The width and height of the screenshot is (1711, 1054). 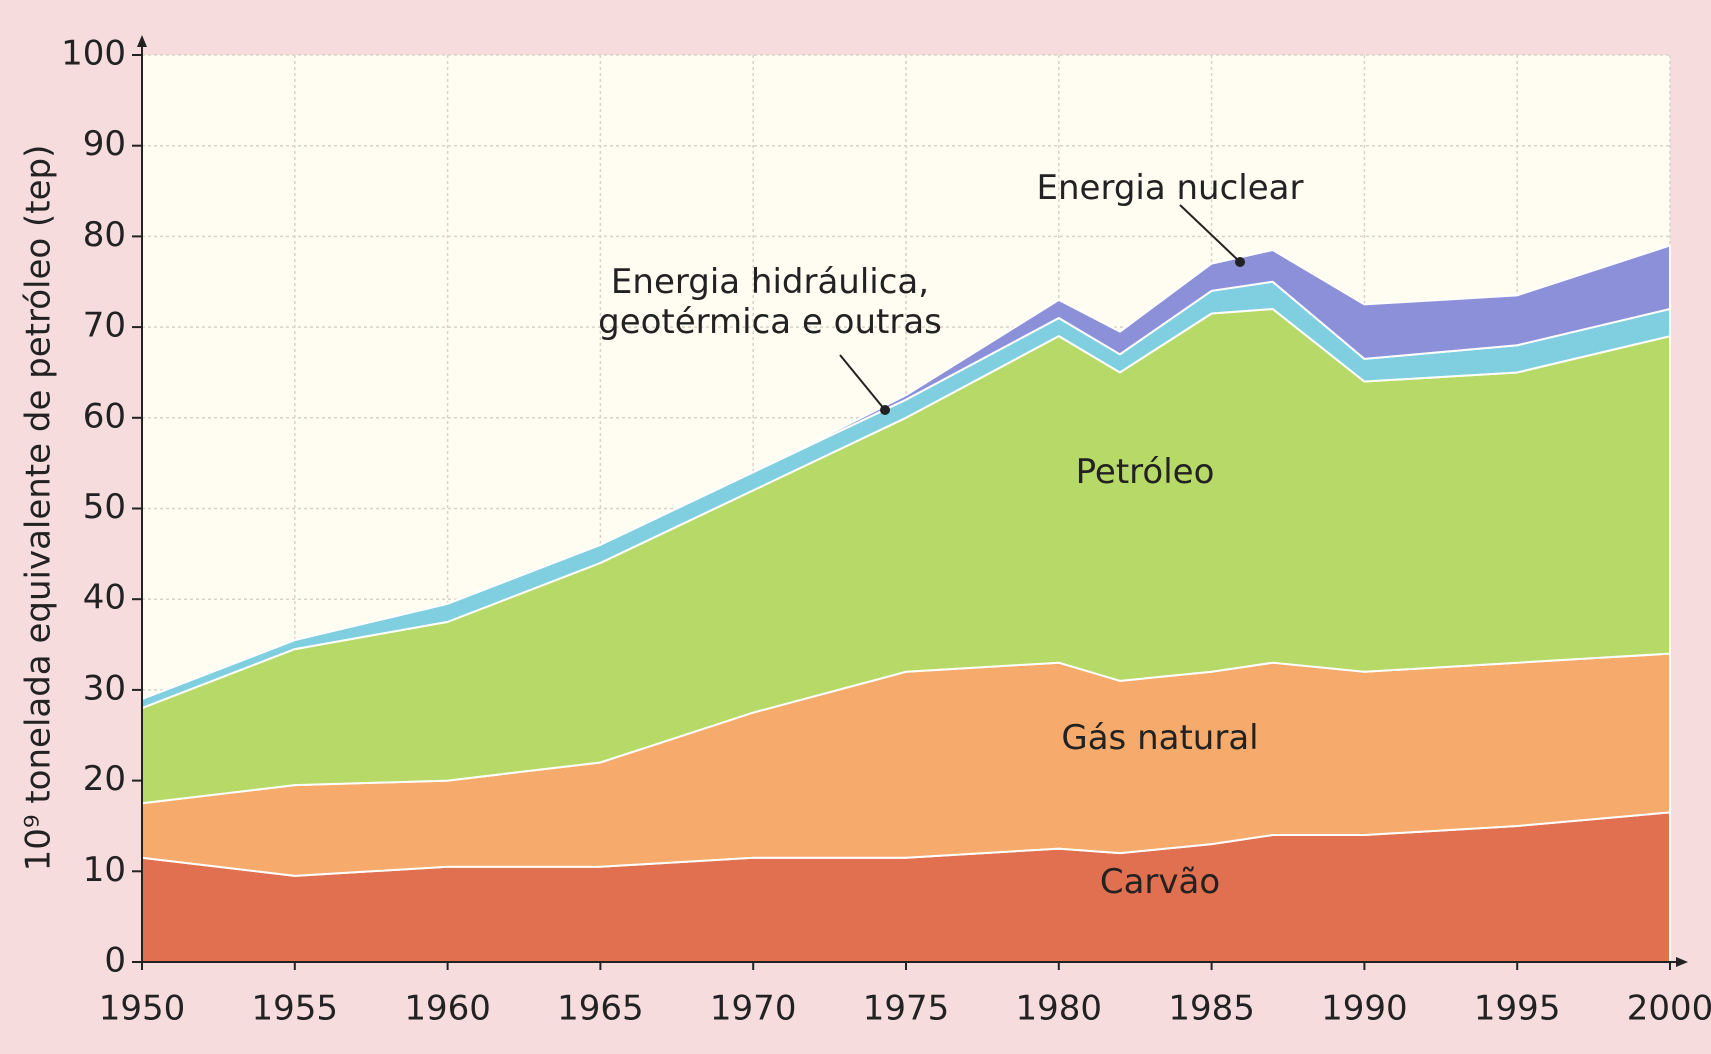 What do you see at coordinates (295, 1009) in the screenshot?
I see `x-tick-label: 1955` at bounding box center [295, 1009].